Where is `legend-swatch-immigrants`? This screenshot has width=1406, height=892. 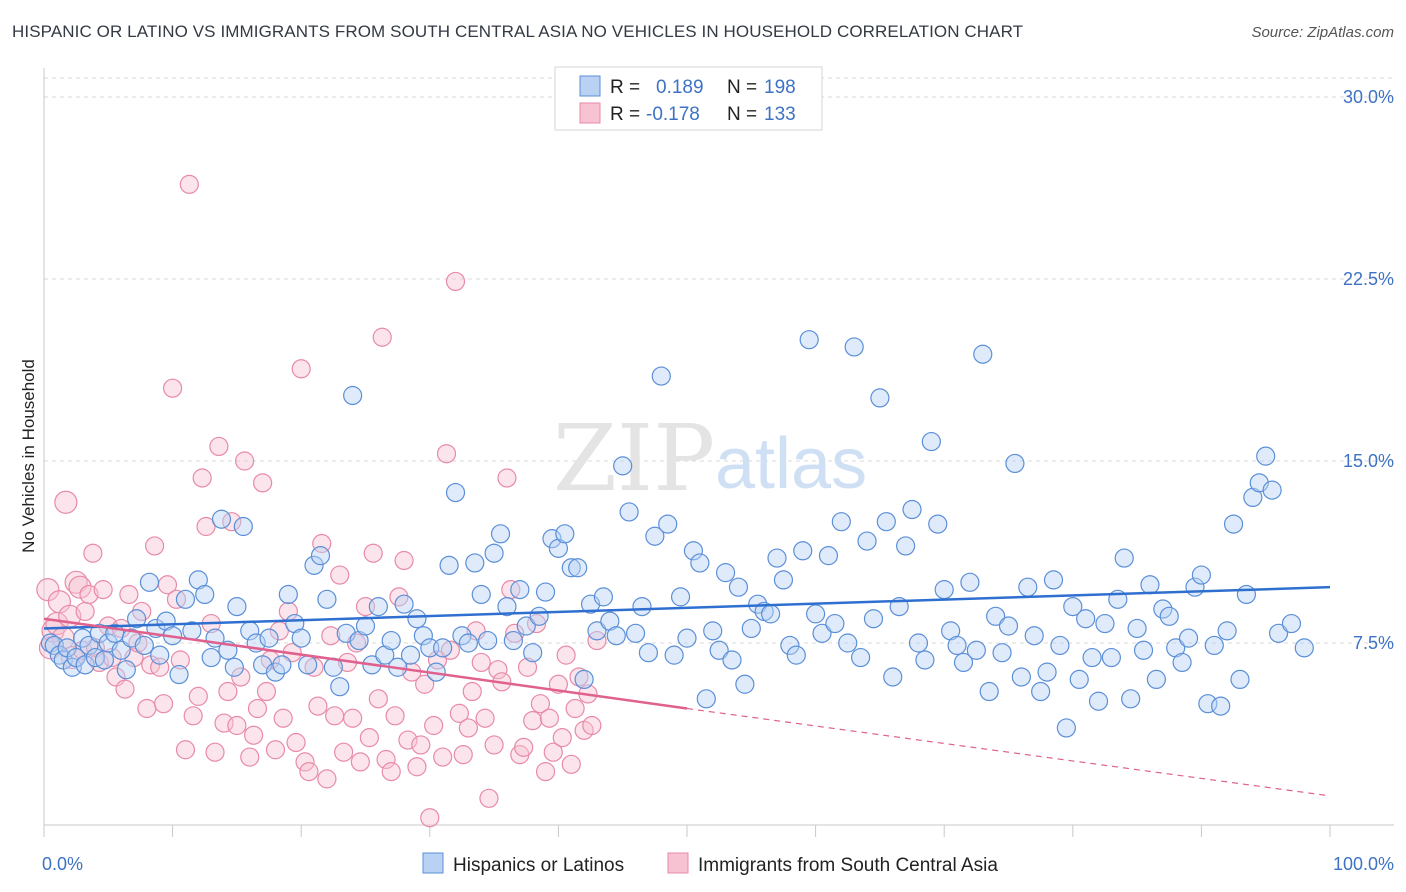
legend-swatch-immigrants is located at coordinates (678, 863).